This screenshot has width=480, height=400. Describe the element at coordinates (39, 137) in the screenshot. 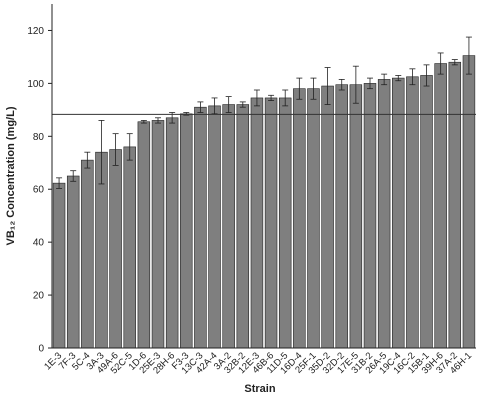

I see `y-tick-label: 80` at that location.